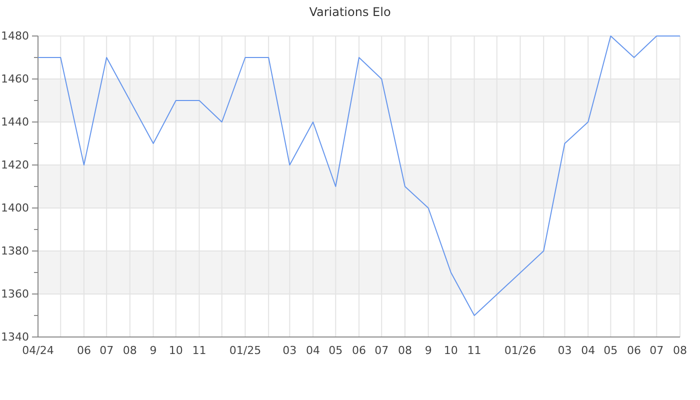  I want to click on y-tick-label: 1380, so click(15, 251).